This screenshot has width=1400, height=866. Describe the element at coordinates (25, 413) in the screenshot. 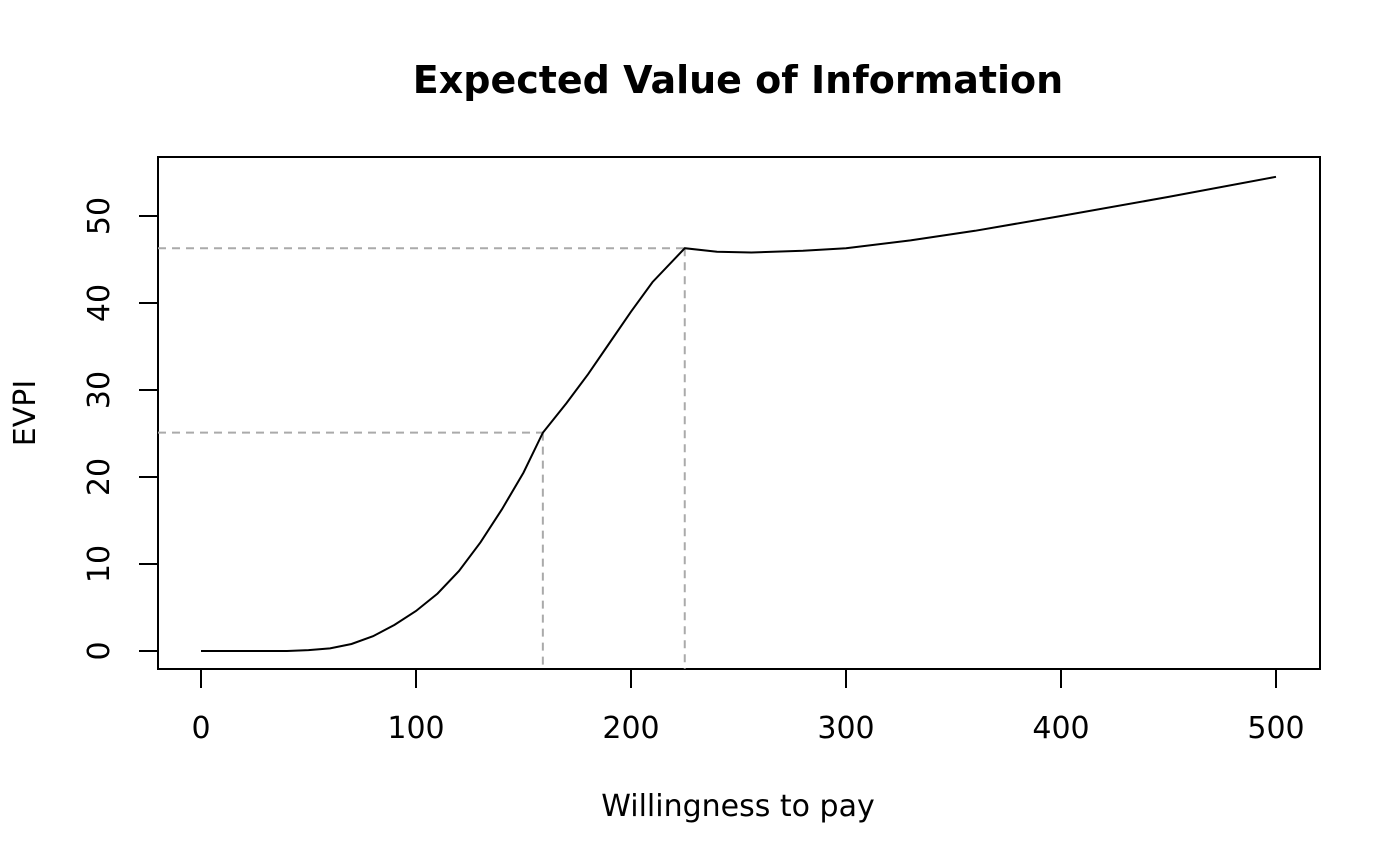

I see `y-axis-label: EVPI` at that location.